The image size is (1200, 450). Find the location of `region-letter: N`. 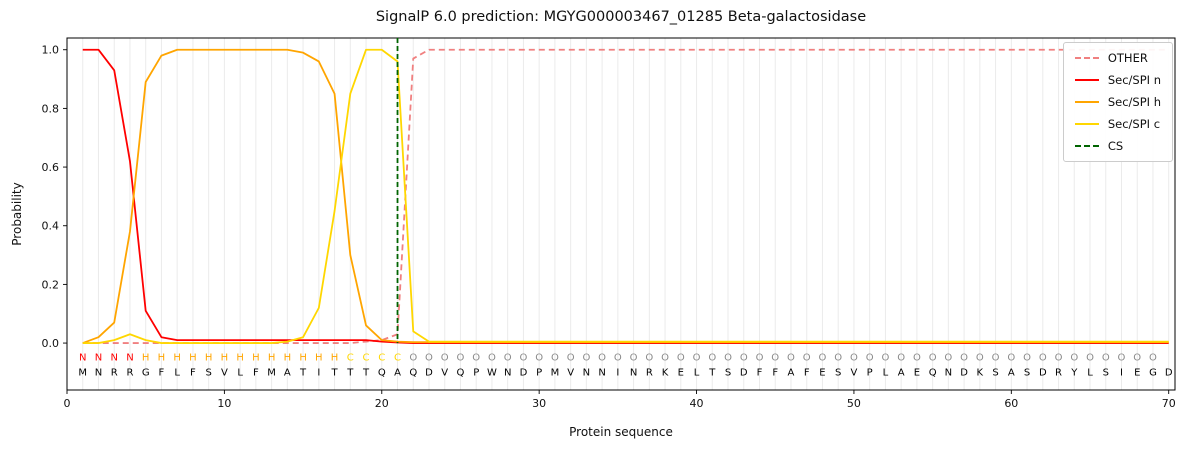

region-letter: N is located at coordinates (82, 358).